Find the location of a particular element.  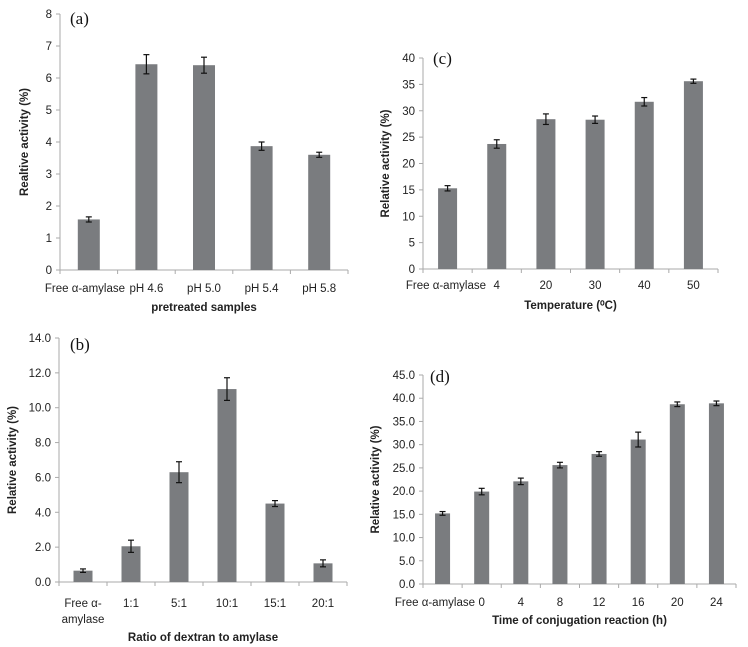

x-tick-label: pH 5.0 is located at coordinates (204, 289).